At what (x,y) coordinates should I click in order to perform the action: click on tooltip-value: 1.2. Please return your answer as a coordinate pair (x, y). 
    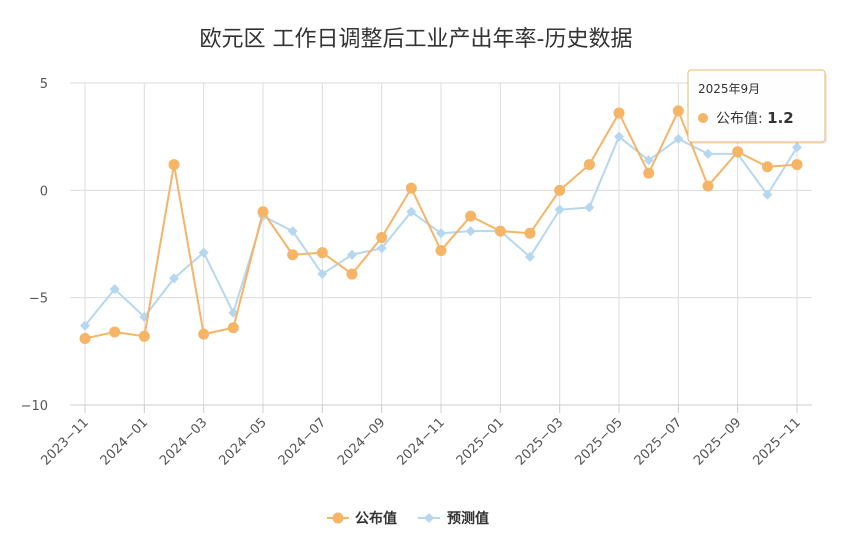
    Looking at the image, I should click on (780, 118).